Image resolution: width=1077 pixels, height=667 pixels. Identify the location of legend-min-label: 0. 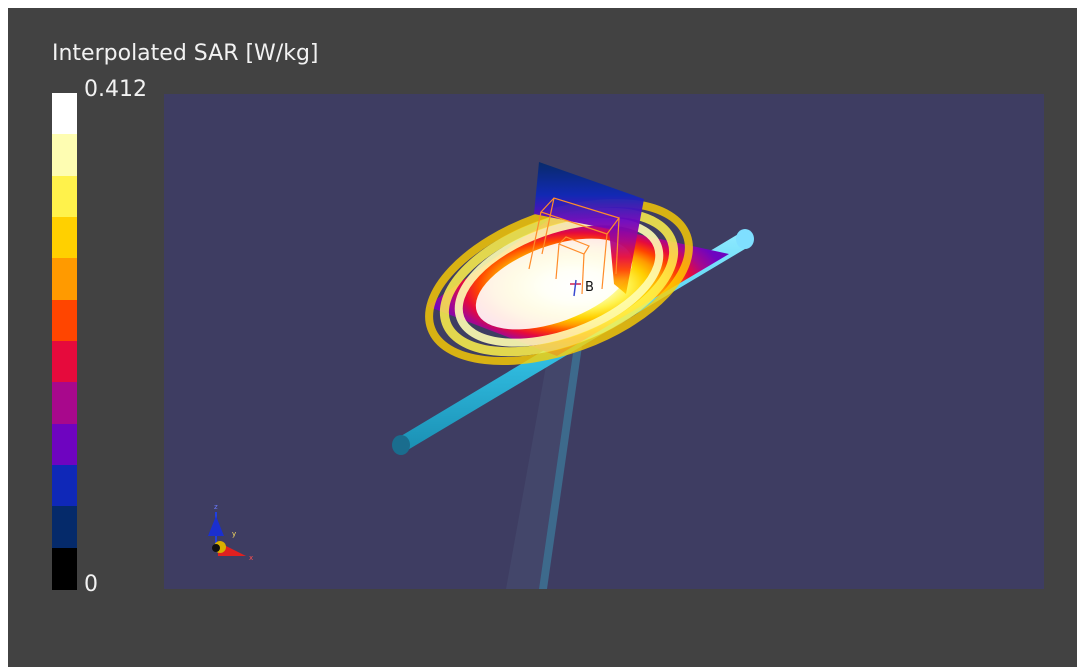
(91, 584).